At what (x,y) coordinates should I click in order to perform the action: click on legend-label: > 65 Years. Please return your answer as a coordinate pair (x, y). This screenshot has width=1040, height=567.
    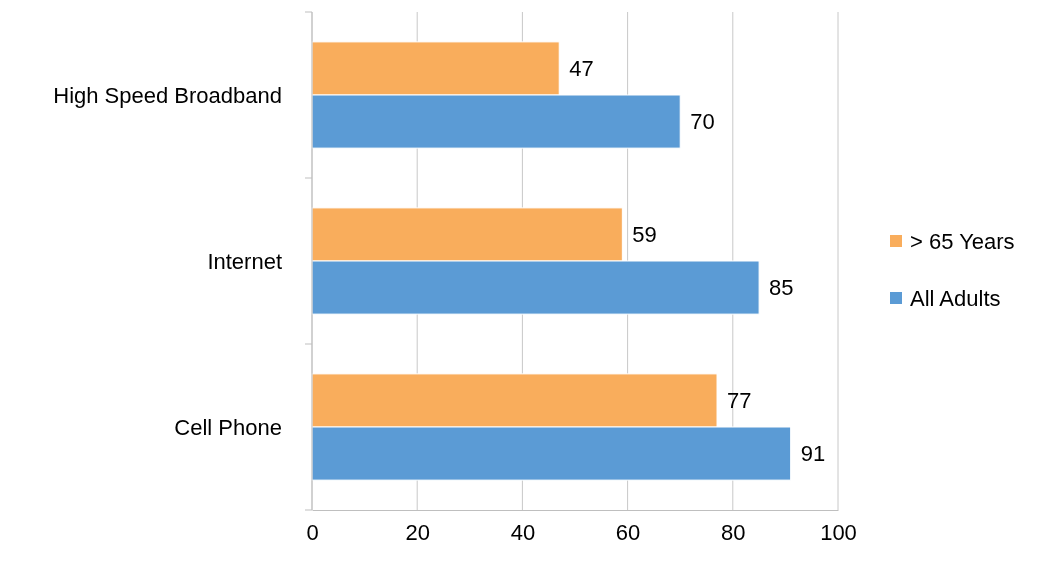
    Looking at the image, I should click on (962, 241).